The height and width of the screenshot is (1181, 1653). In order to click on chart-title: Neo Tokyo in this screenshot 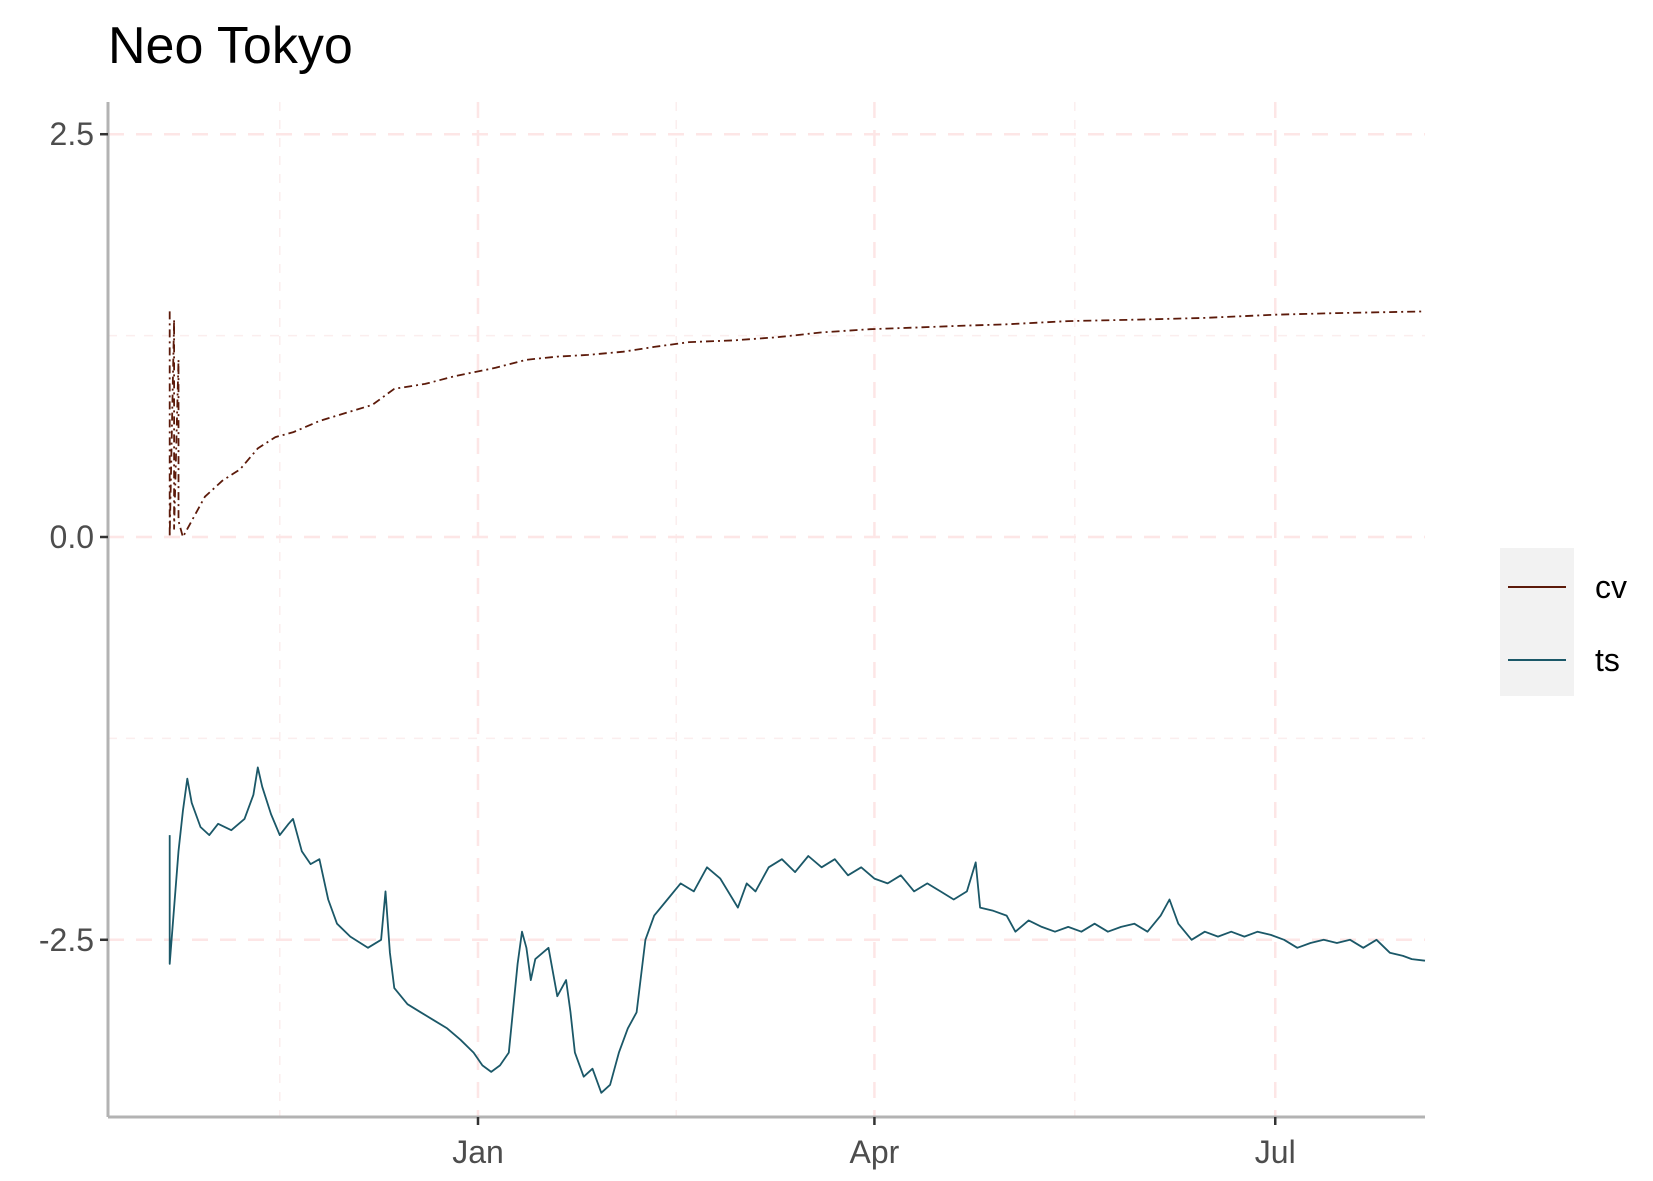, I will do `click(230, 46)`.